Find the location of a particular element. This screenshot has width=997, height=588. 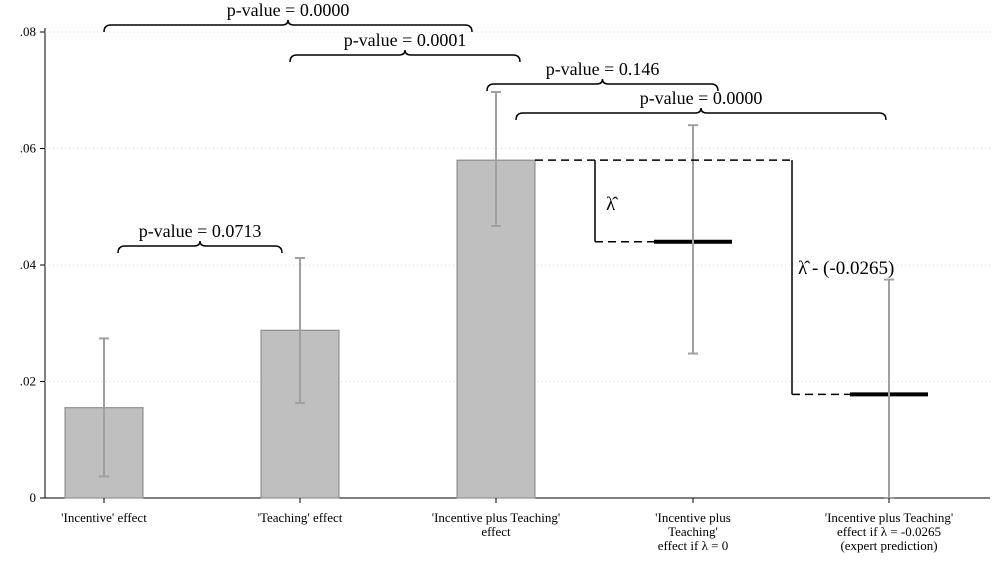

x-tick-label: 'Incentive plus Teaching' effect is located at coordinates (496, 524).